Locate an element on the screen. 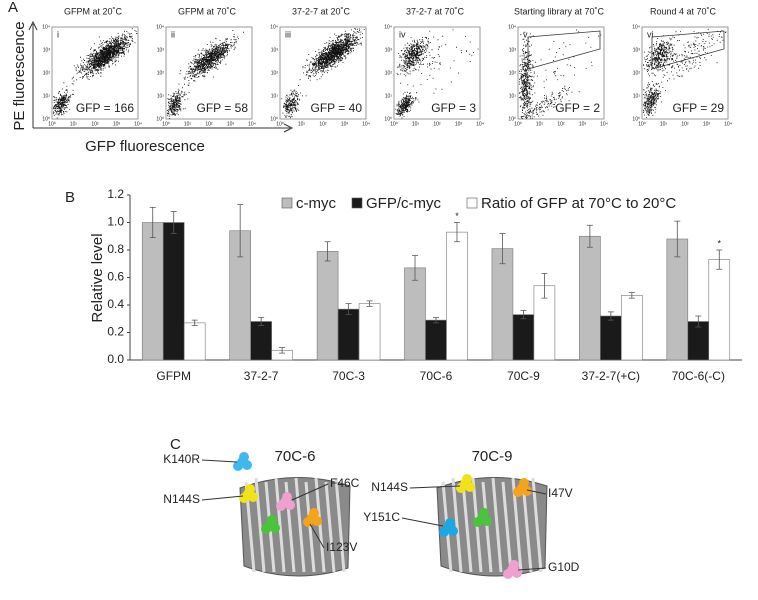 The height and width of the screenshot is (600, 758). legend-swatch is located at coordinates (472, 203).